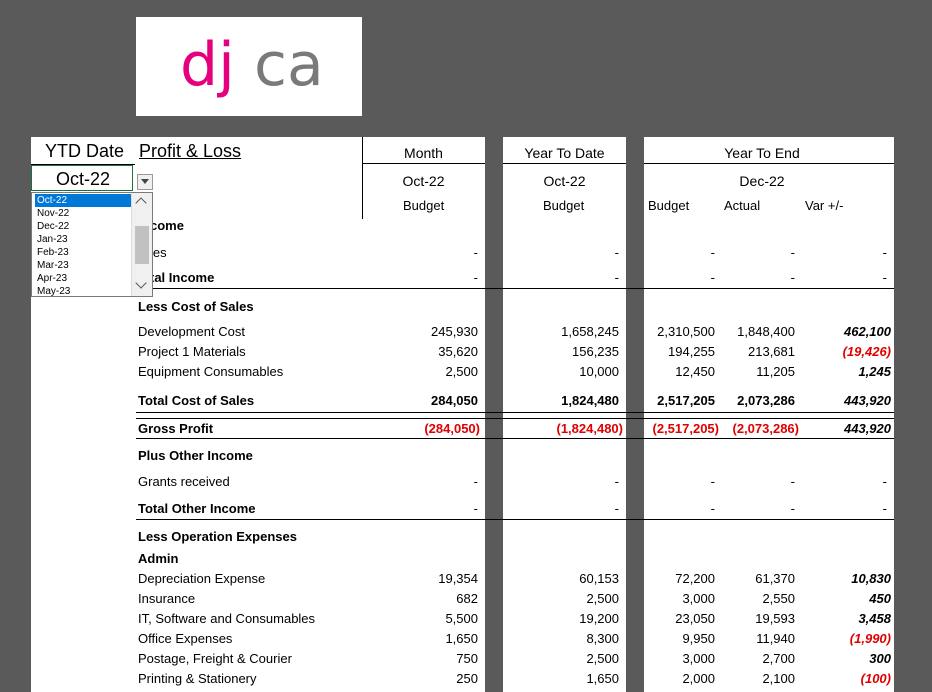  I want to click on ytd-date-input: Oct-22, so click(82, 178).